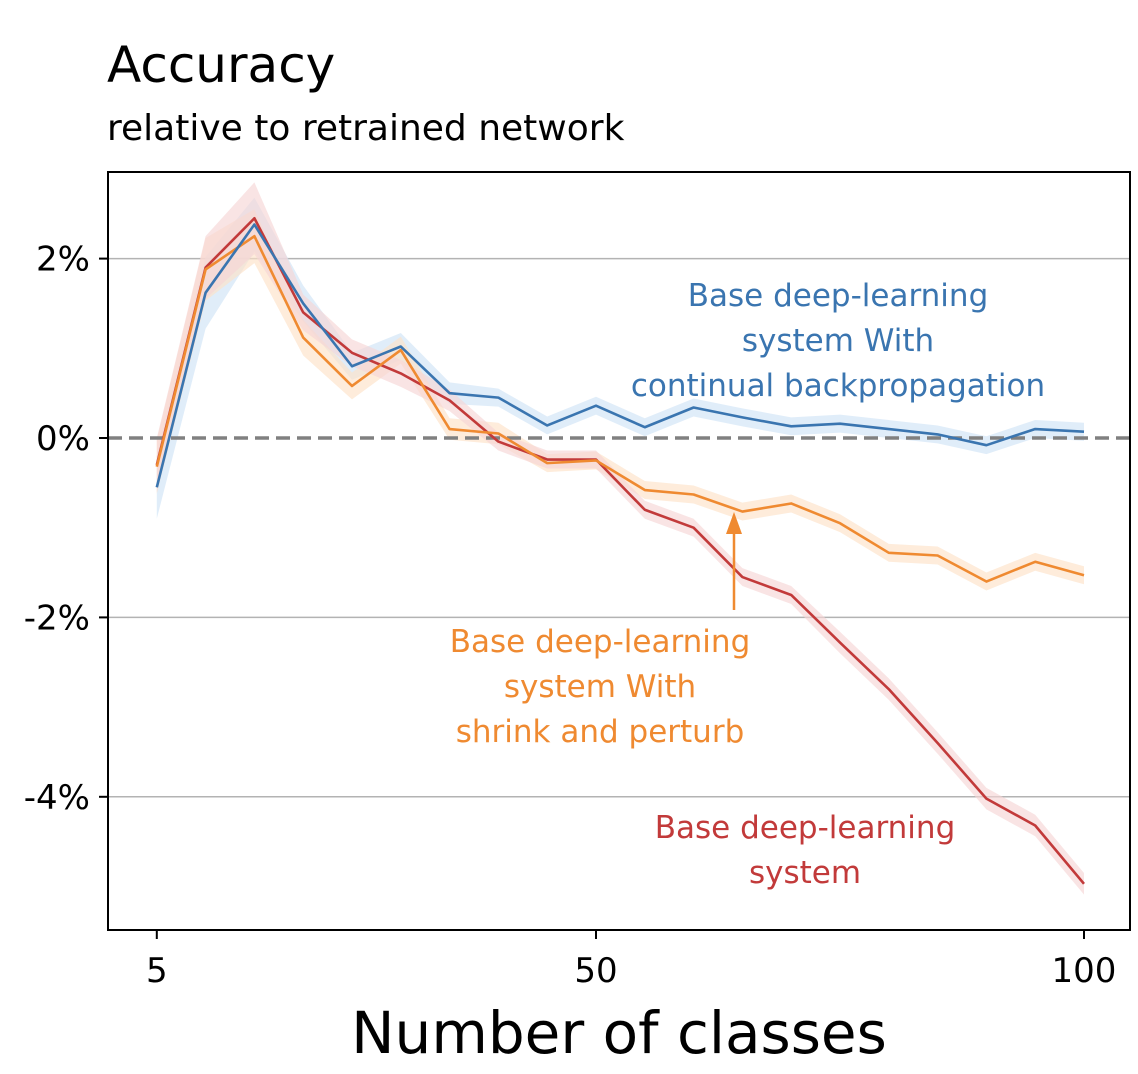 The height and width of the screenshot is (1074, 1138). I want to click on x-tick-label: 100, so click(1084, 971).